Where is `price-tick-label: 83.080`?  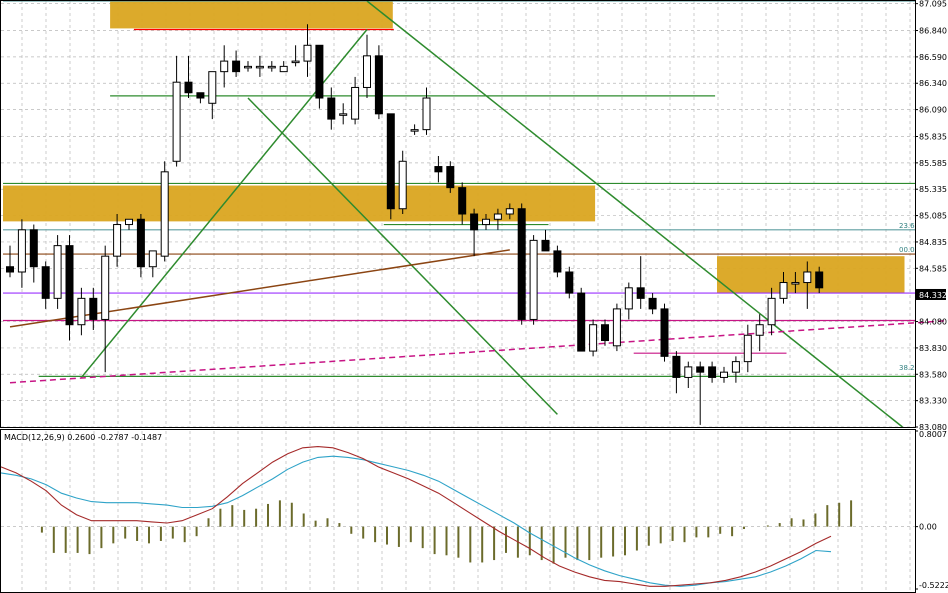
price-tick-label: 83.080 is located at coordinates (933, 427).